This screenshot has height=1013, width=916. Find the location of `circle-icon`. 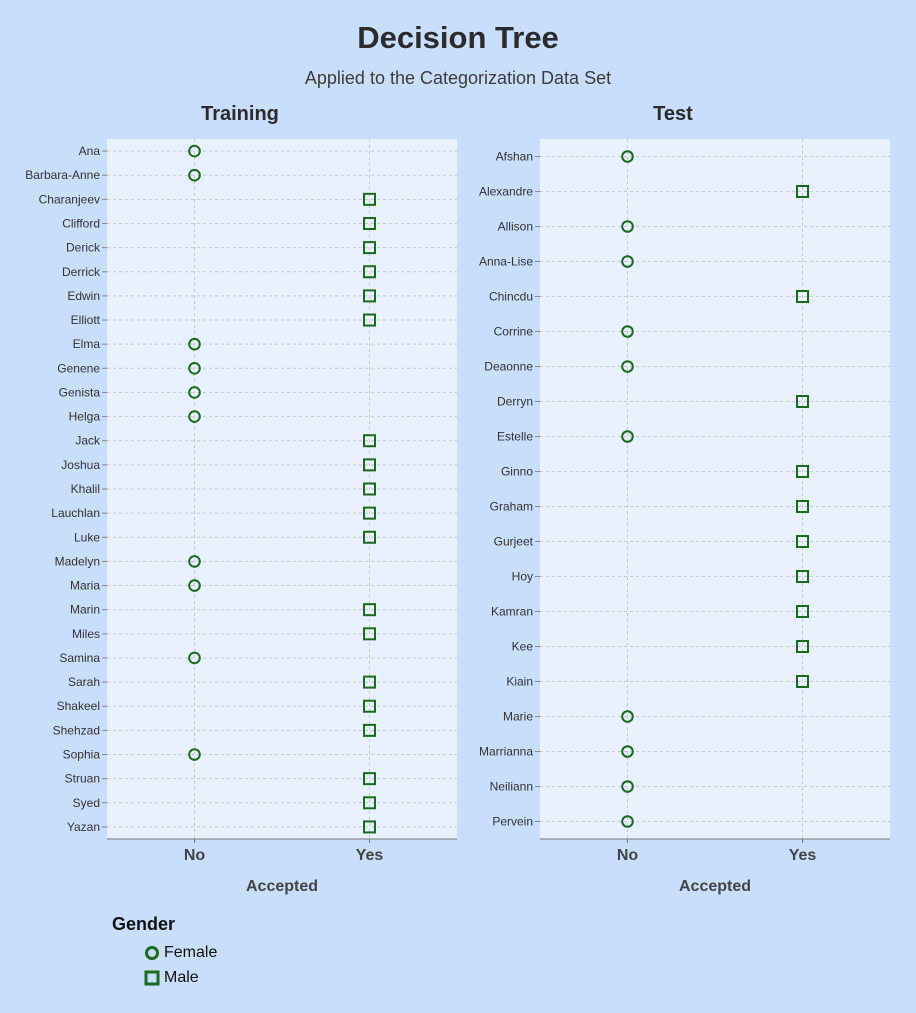

circle-icon is located at coordinates (152, 953).